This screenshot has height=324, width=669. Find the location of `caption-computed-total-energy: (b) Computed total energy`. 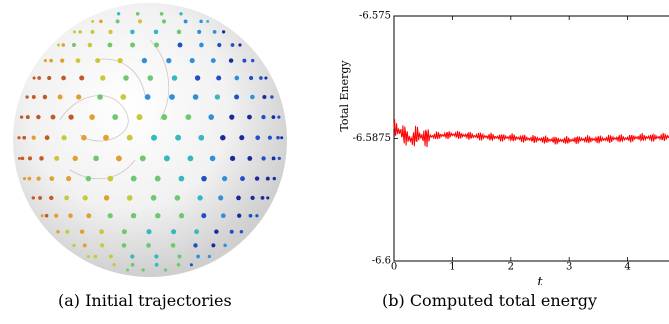

caption-computed-total-energy: (b) Computed total energy is located at coordinates (490, 300).